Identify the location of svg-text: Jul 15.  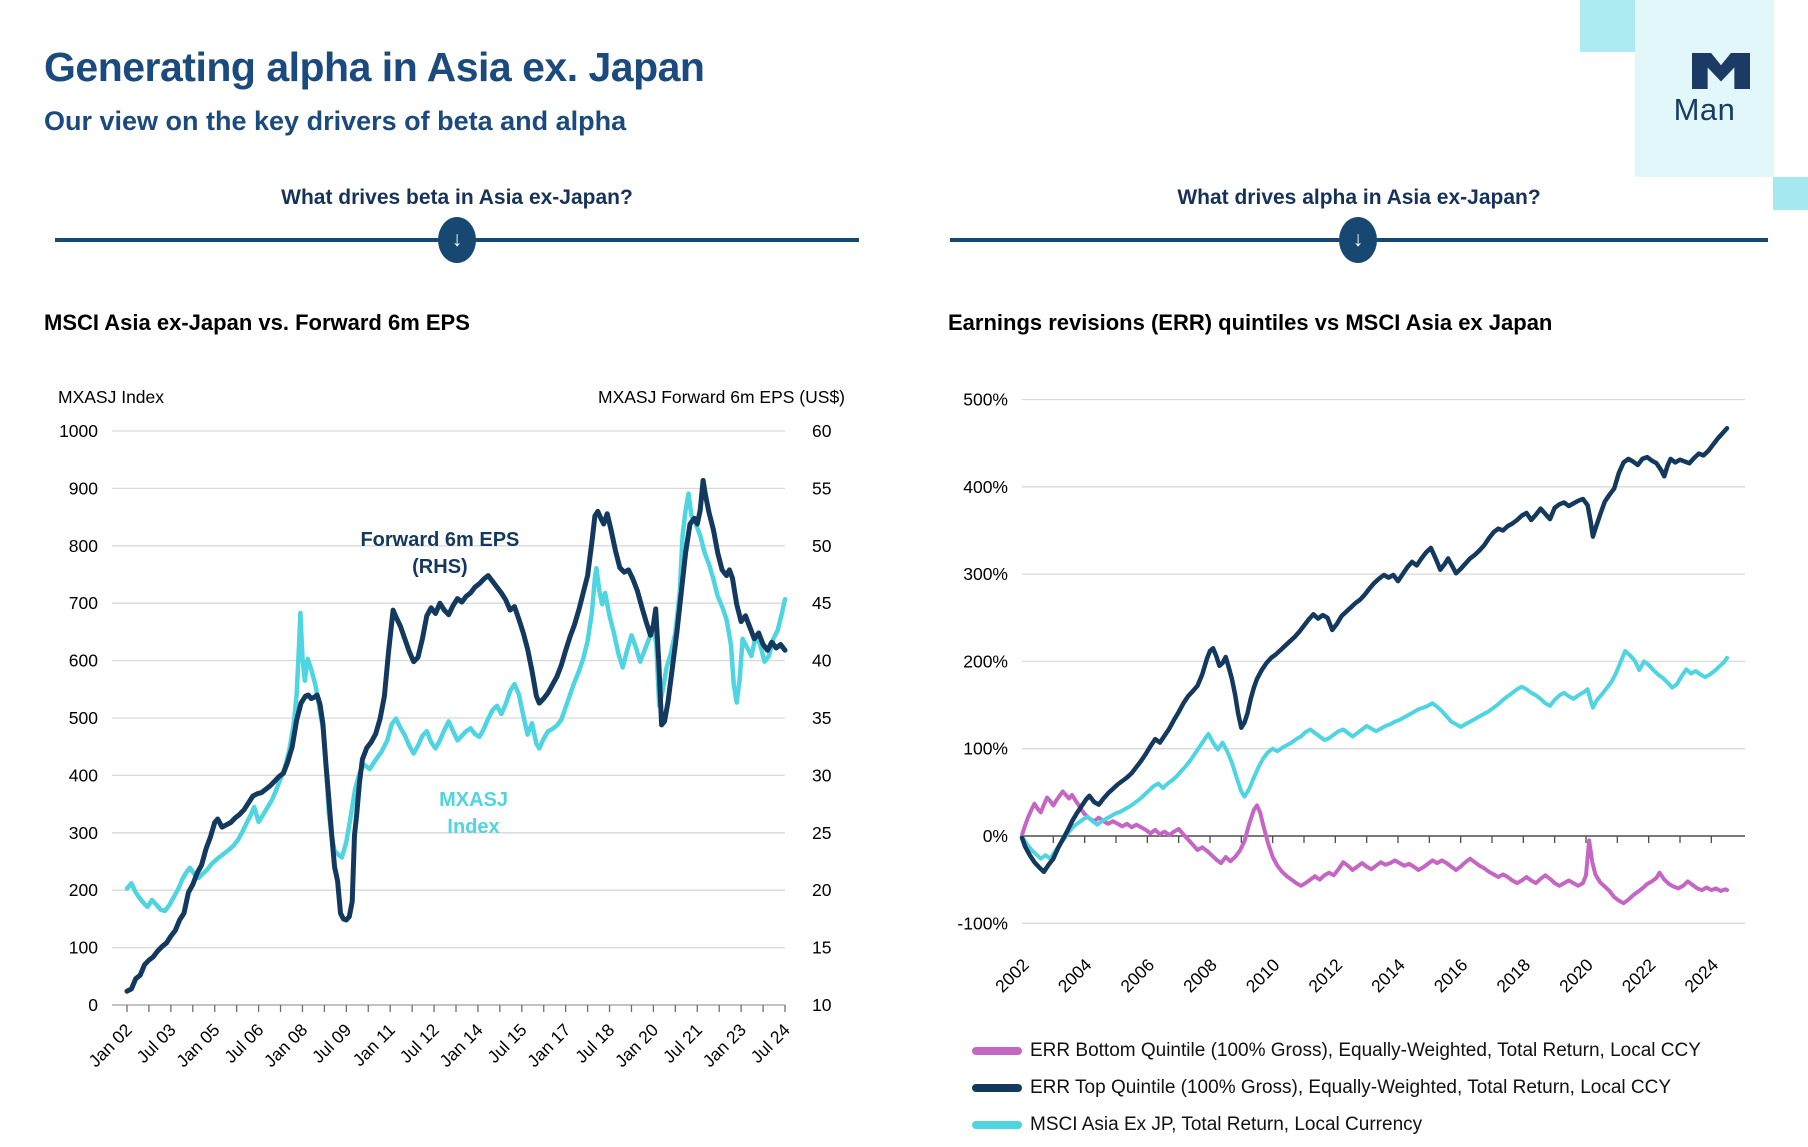
(506, 1043).